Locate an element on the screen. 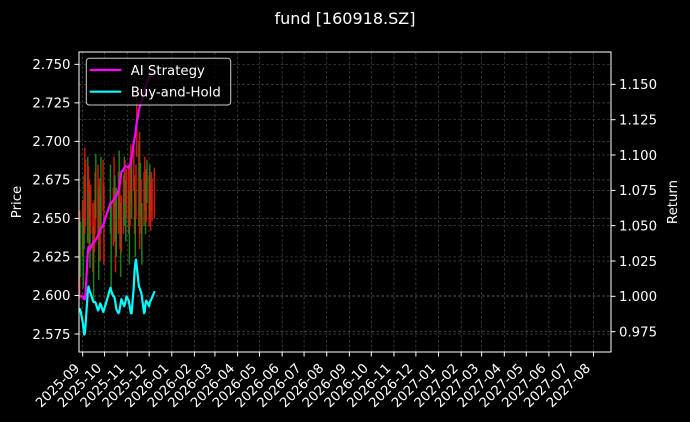 The height and width of the screenshot is (422, 690). chart-title: fund [160918.SZ] is located at coordinates (345, 18).